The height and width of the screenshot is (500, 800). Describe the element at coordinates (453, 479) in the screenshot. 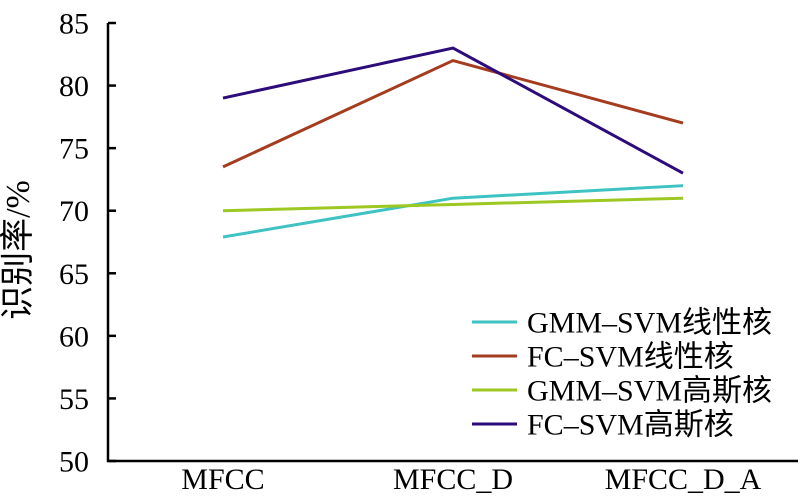

I see `x-axis-label: MFCC_D` at that location.